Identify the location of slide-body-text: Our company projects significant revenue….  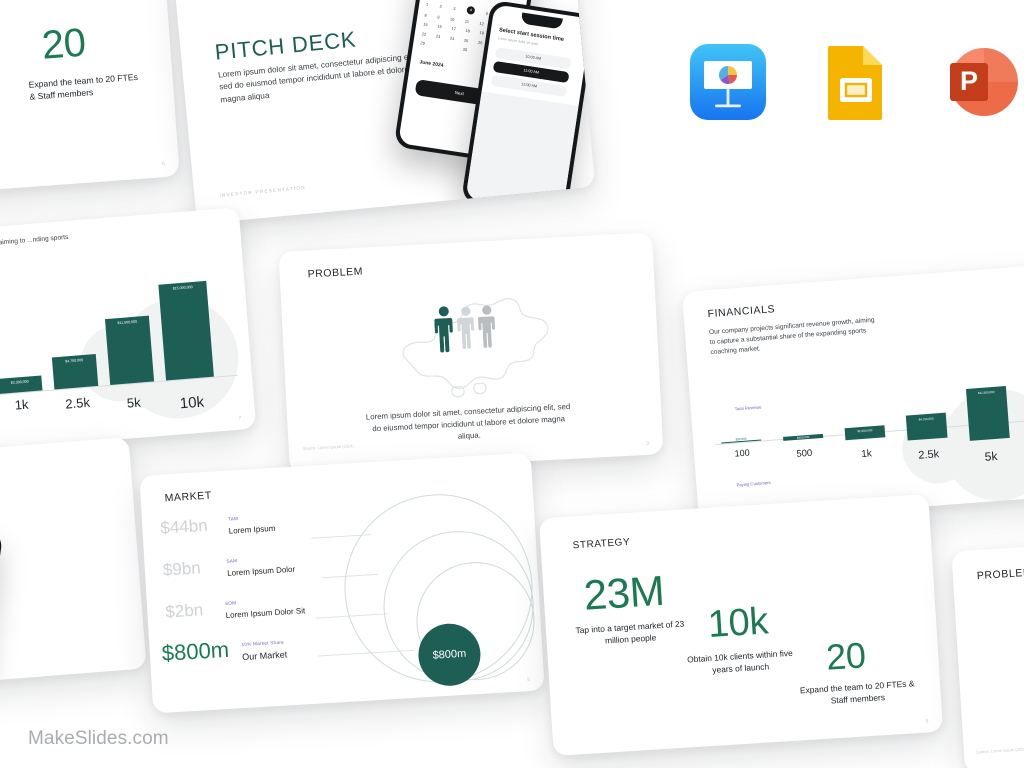
(791, 336).